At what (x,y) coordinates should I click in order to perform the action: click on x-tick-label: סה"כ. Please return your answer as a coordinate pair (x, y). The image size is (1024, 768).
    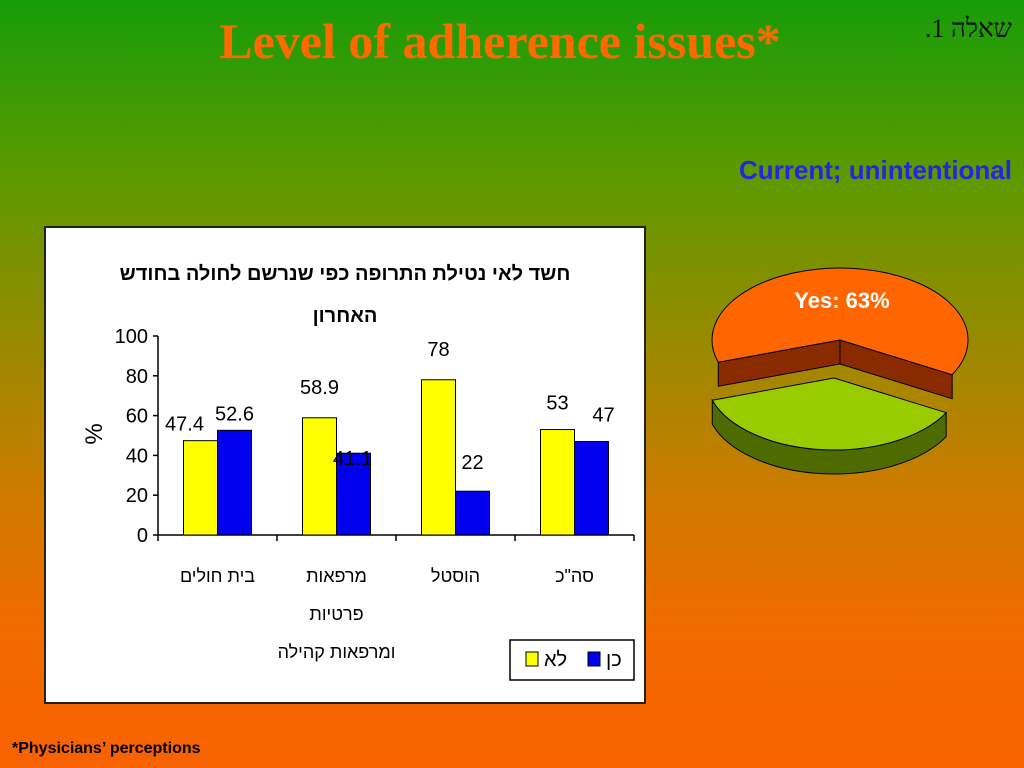
    Looking at the image, I should click on (574, 576).